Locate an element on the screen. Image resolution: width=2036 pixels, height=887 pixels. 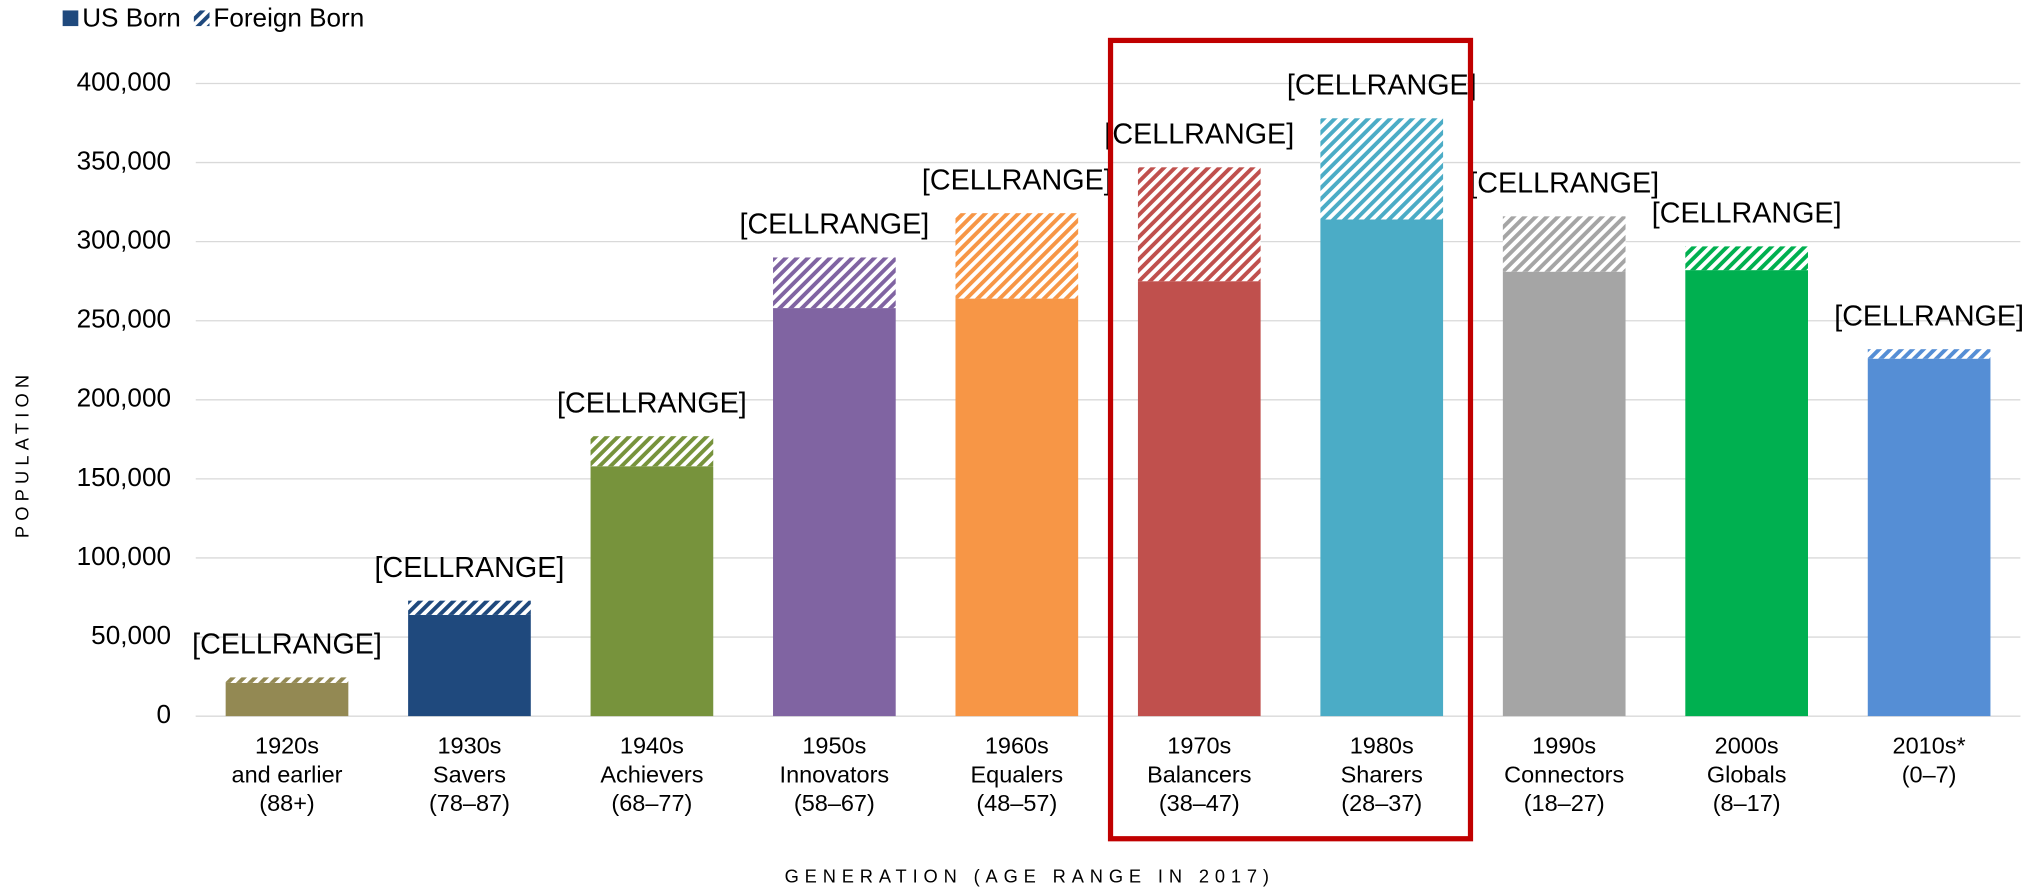
x-tick-label: (8–17) is located at coordinates (1747, 803).